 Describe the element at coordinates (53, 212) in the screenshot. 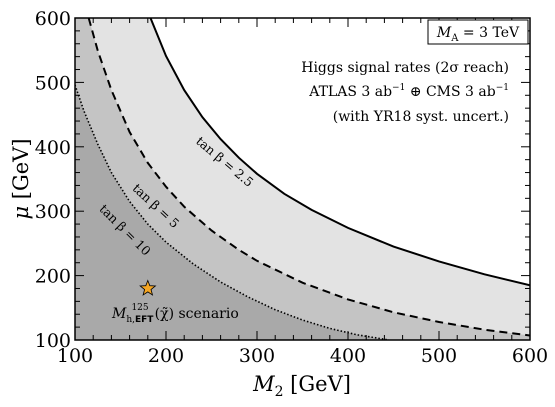

I see `y-tick-label: 300` at that location.